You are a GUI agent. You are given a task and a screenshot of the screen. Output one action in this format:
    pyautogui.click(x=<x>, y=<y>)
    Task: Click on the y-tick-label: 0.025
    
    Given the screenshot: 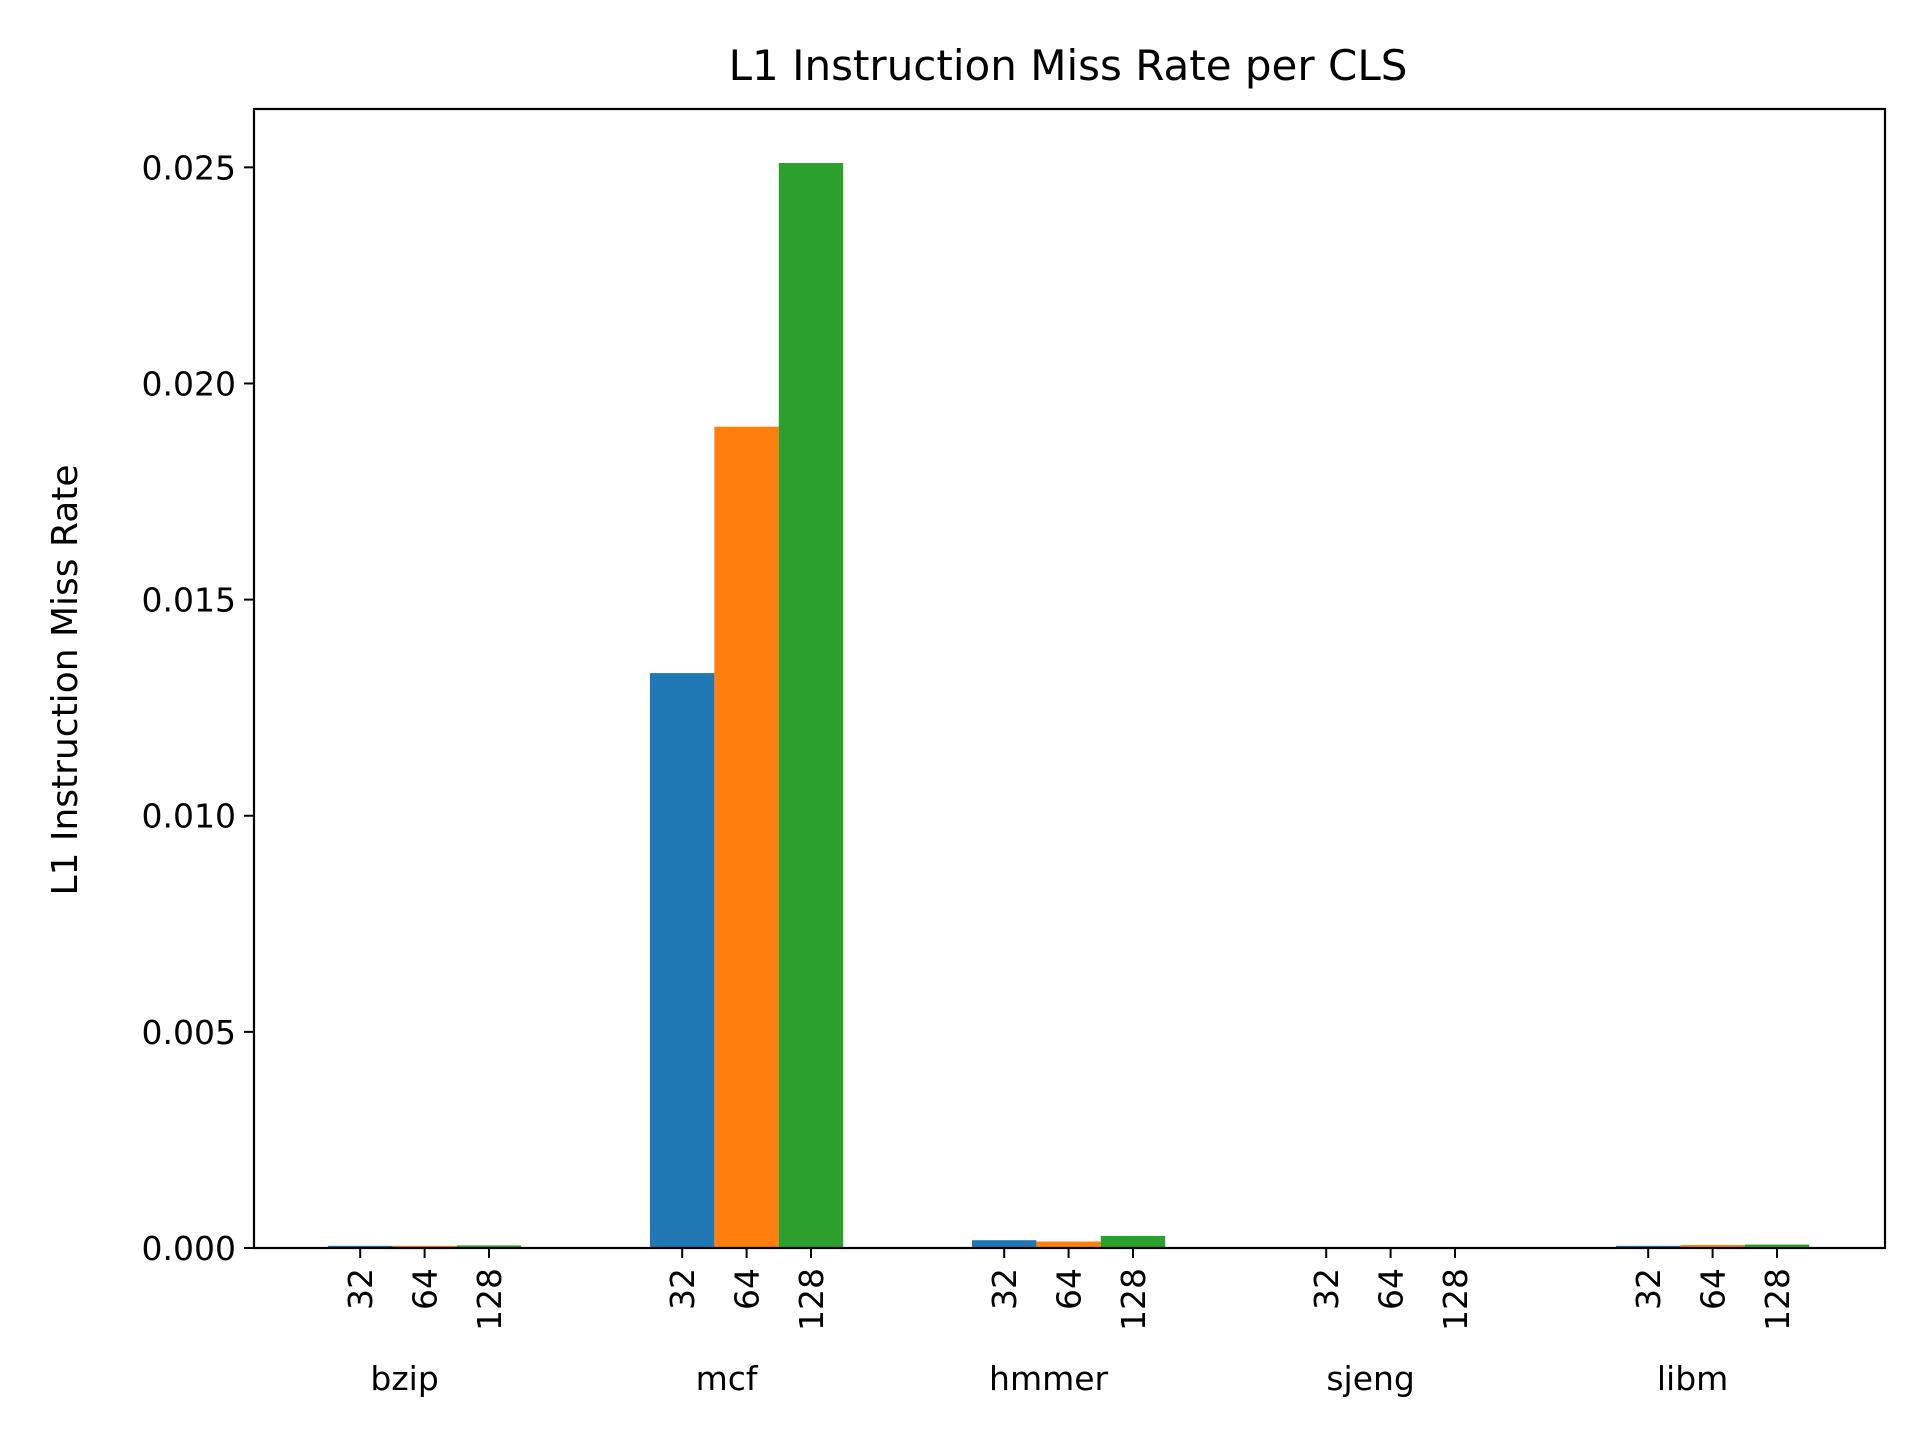 What is the action you would take?
    pyautogui.click(x=189, y=167)
    